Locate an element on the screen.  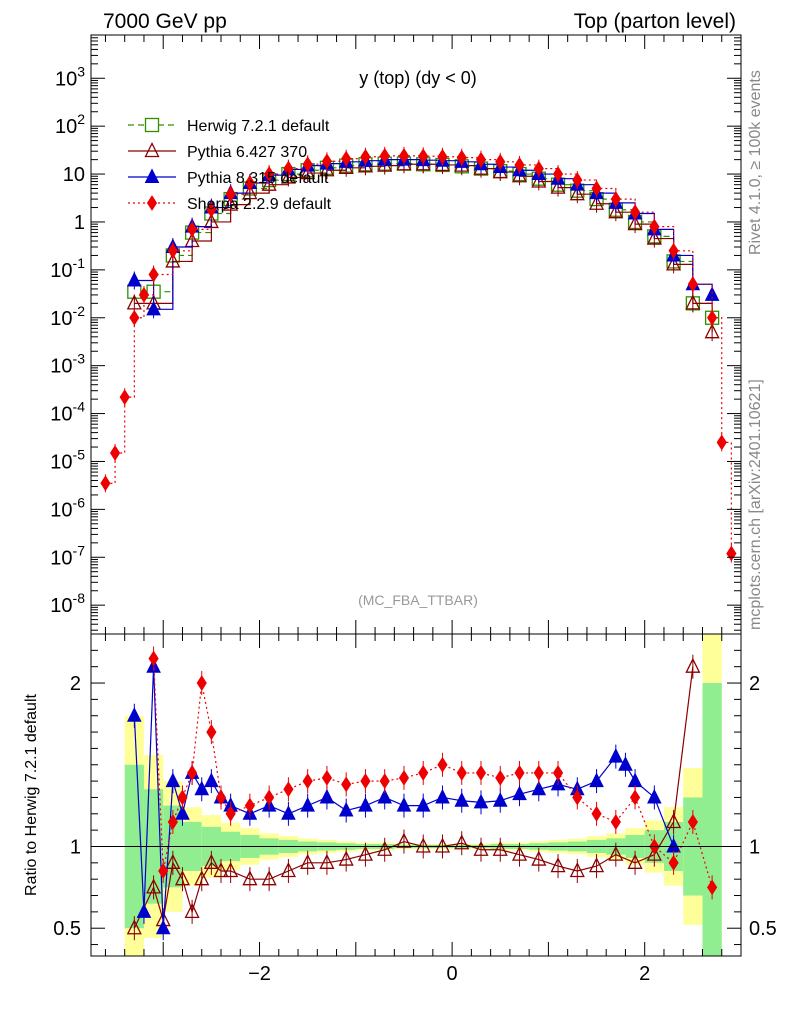
mcplots-label: mcplots.cern.ch [arXiv:2401.10621] is located at coordinates (755, 504).